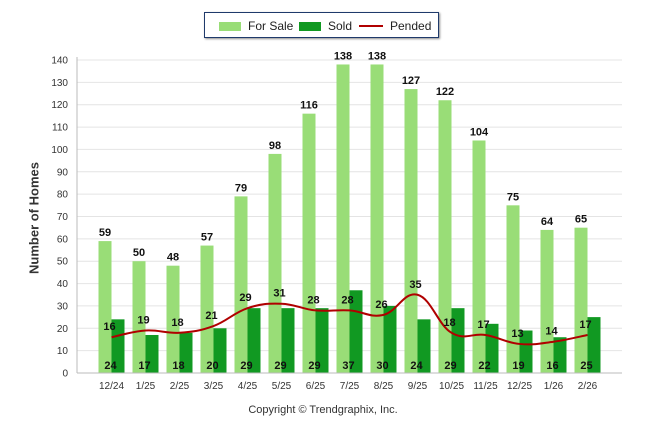 This screenshot has height=434, width=646. What do you see at coordinates (177, 323) in the screenshot?
I see `pended-label: 18` at bounding box center [177, 323].